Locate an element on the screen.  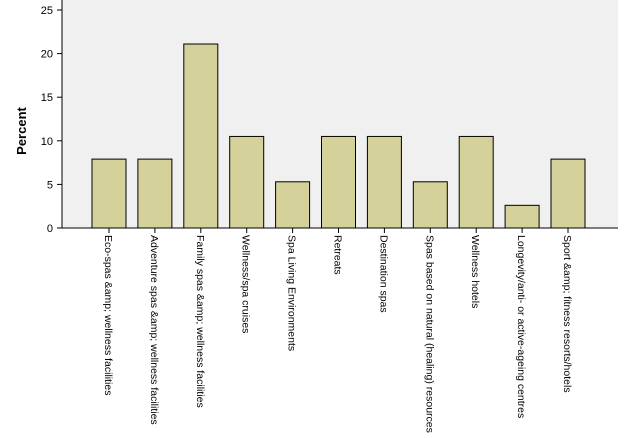
x-tick-label: Wellness hotels is located at coordinates (475, 271).